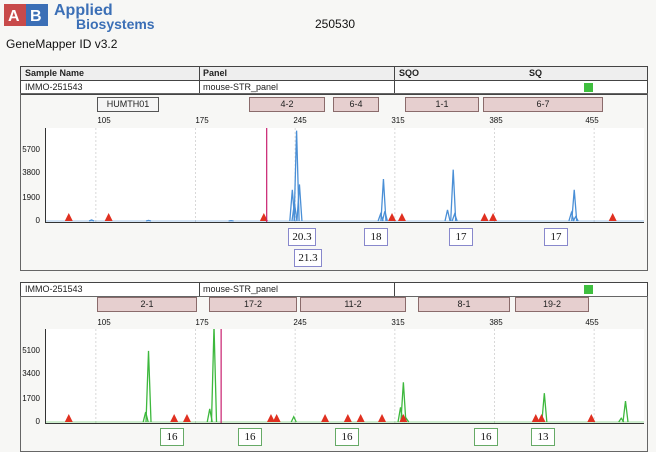  Describe the element at coordinates (61, 44) in the screenshot. I see `software-name: GeneMapper ID v3.2` at that location.